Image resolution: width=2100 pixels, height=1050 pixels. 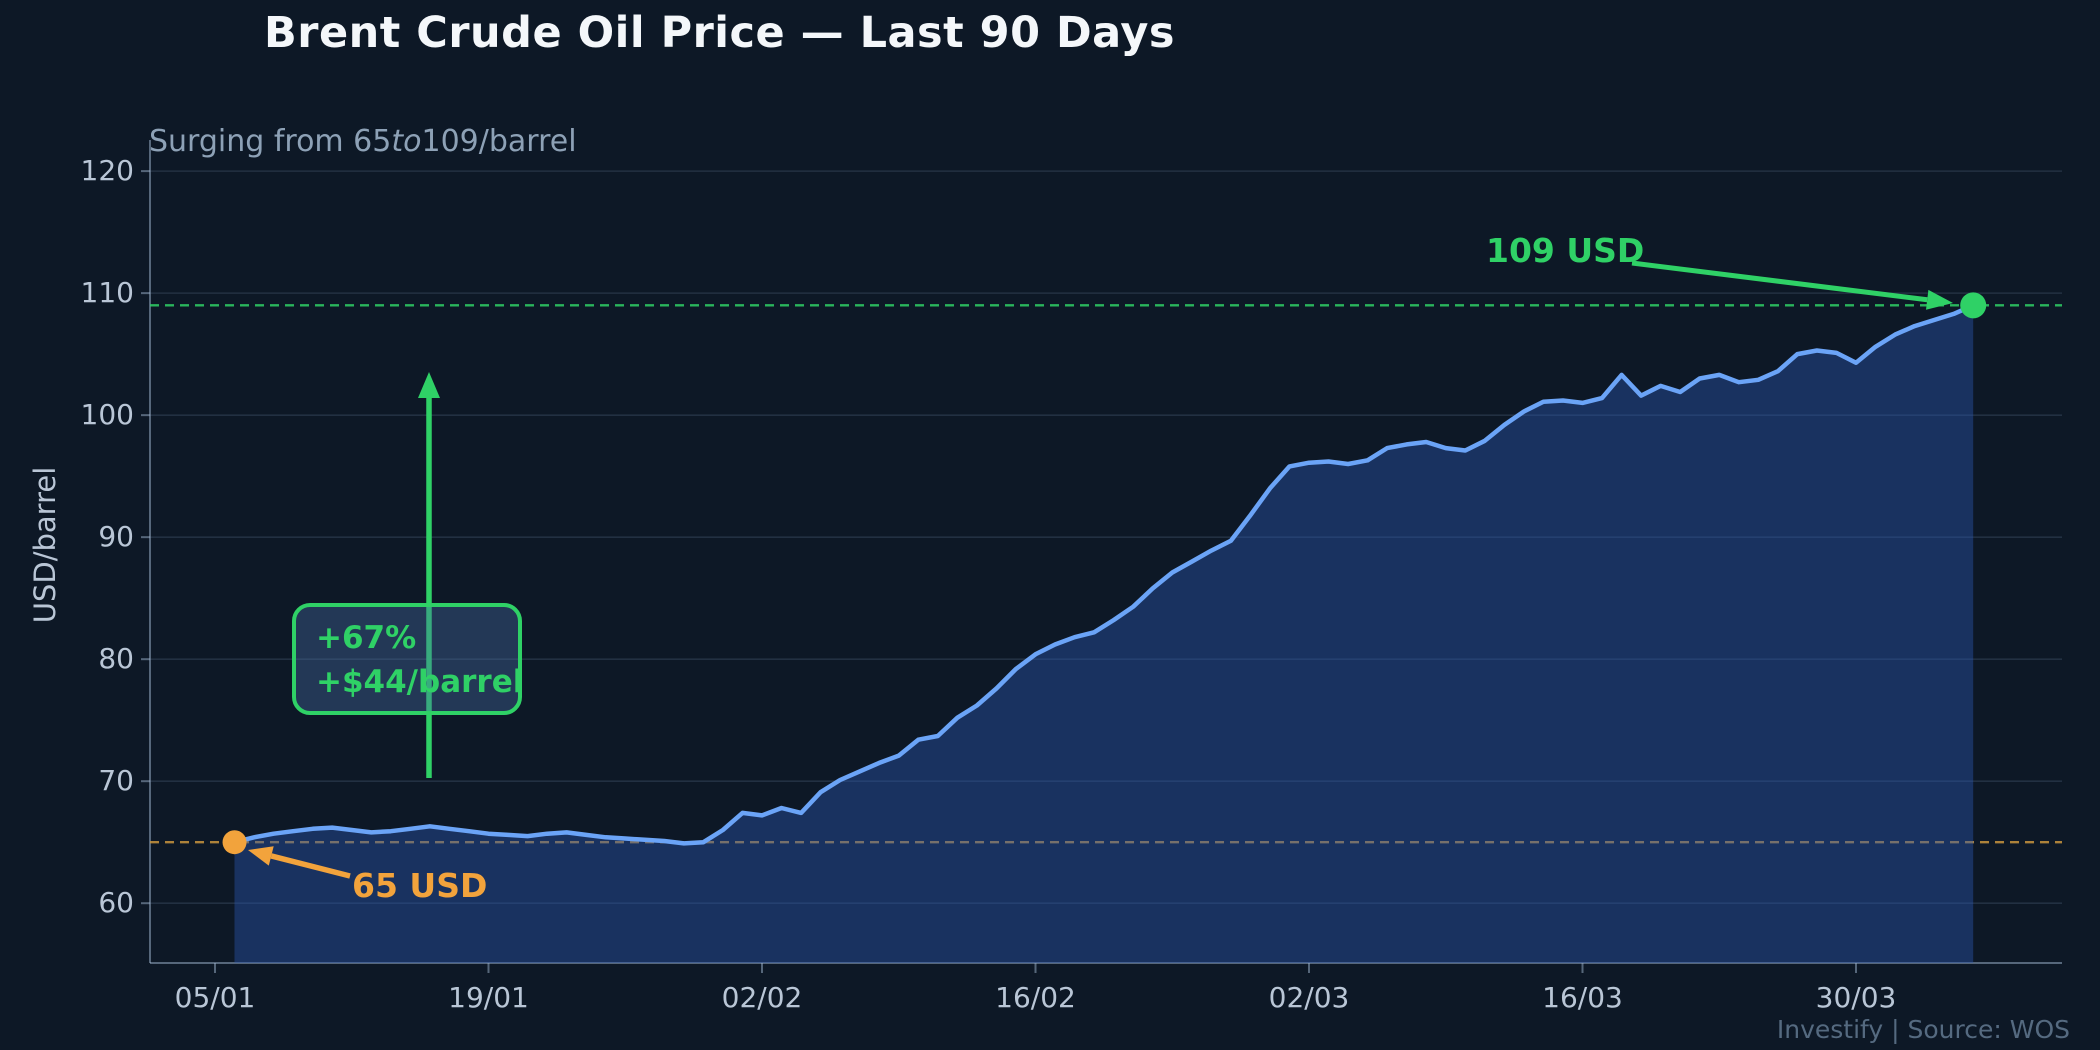 What do you see at coordinates (420, 682) in the screenshot?
I see `gain-absolute-label: +$44/barrel` at bounding box center [420, 682].